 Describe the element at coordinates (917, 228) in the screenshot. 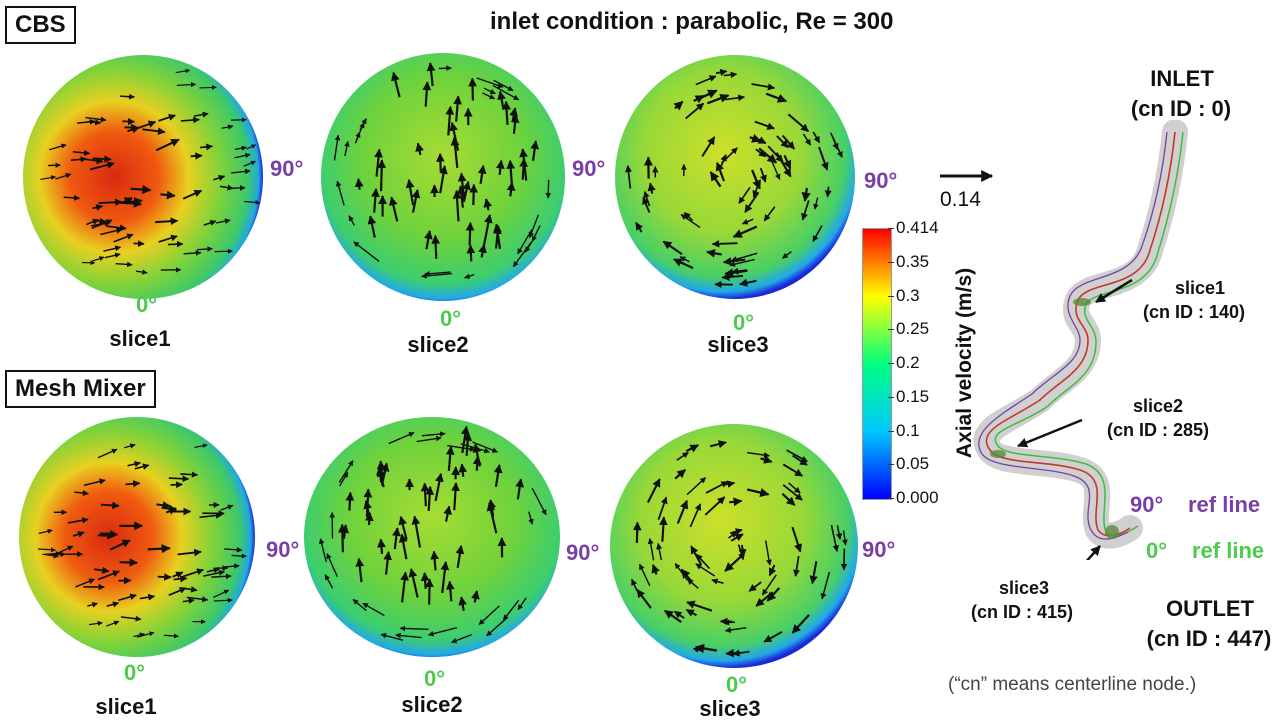

I see `colorbar-tick: 0.414` at that location.